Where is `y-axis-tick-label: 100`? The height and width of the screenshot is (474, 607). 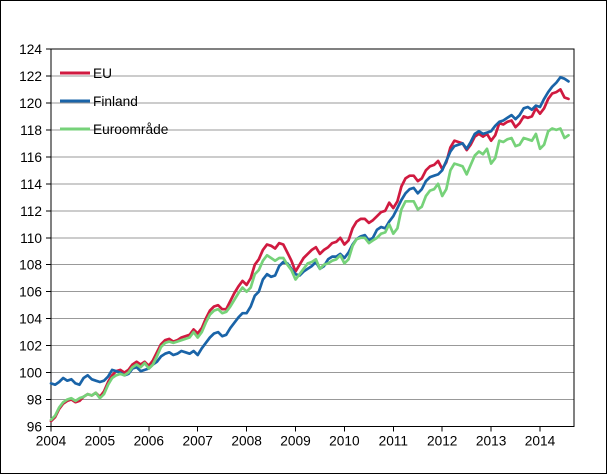
y-axis-tick-label: 100 is located at coordinates (30, 373).